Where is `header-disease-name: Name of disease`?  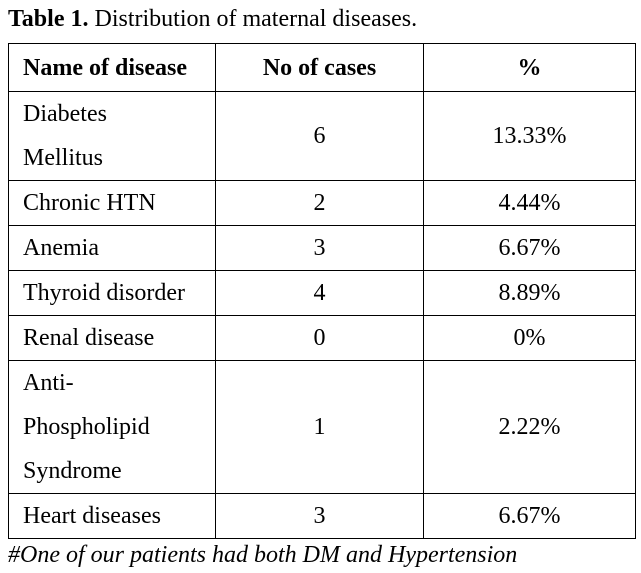 header-disease-name: Name of disease is located at coordinates (112, 67).